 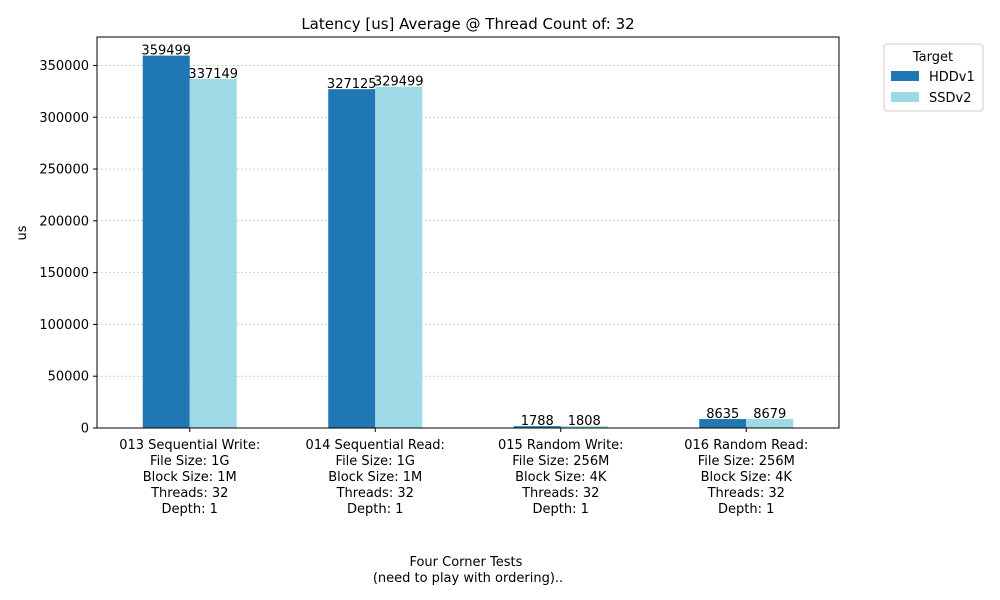 What do you see at coordinates (399, 82) in the screenshot?
I see `bar-value-label: 329499` at bounding box center [399, 82].